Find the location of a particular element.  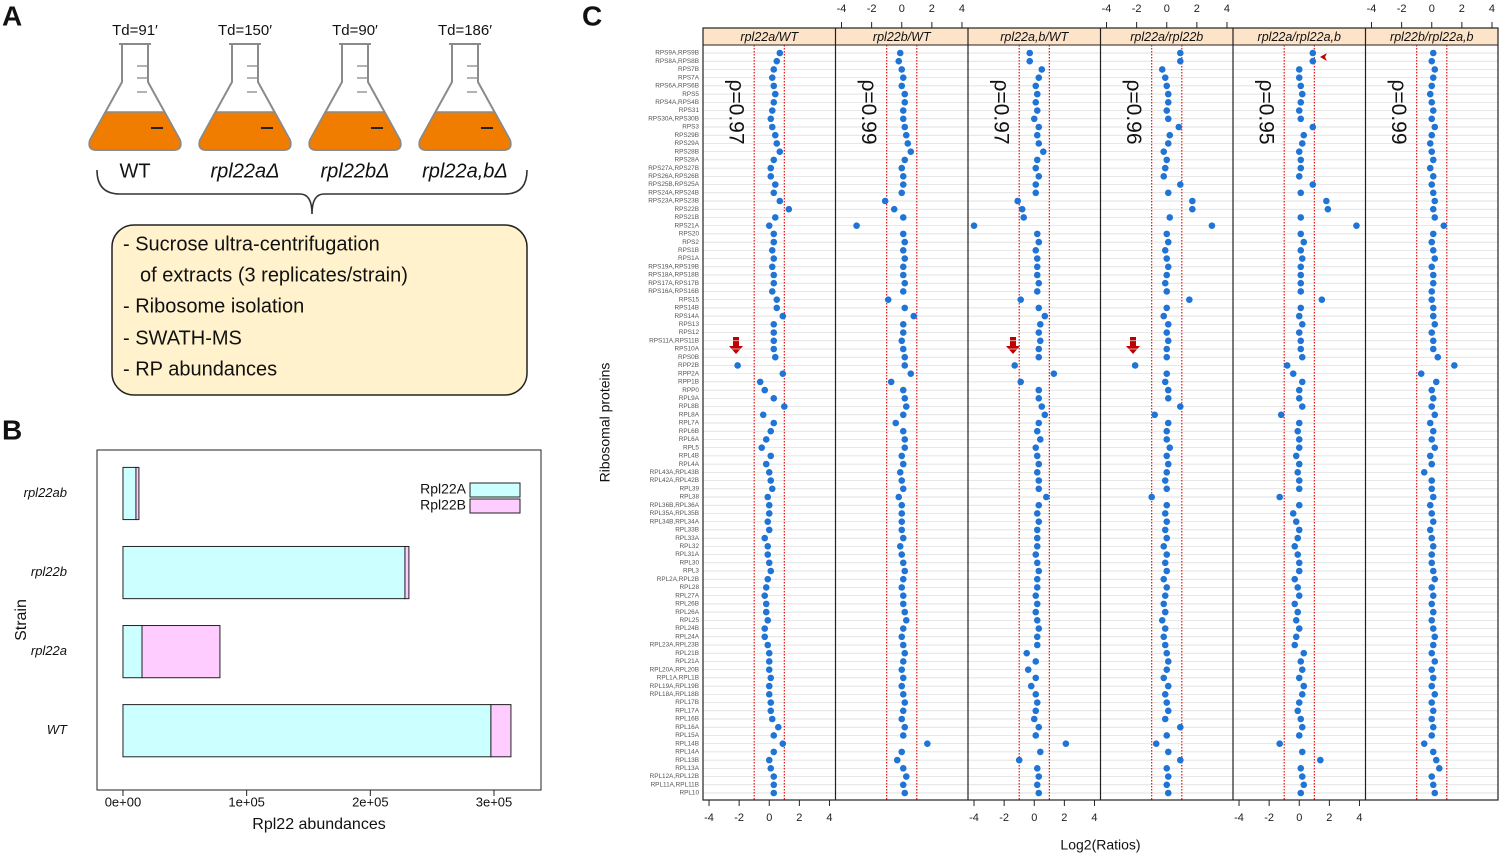

y-tick-label: RPS22B is located at coordinates (686, 209).